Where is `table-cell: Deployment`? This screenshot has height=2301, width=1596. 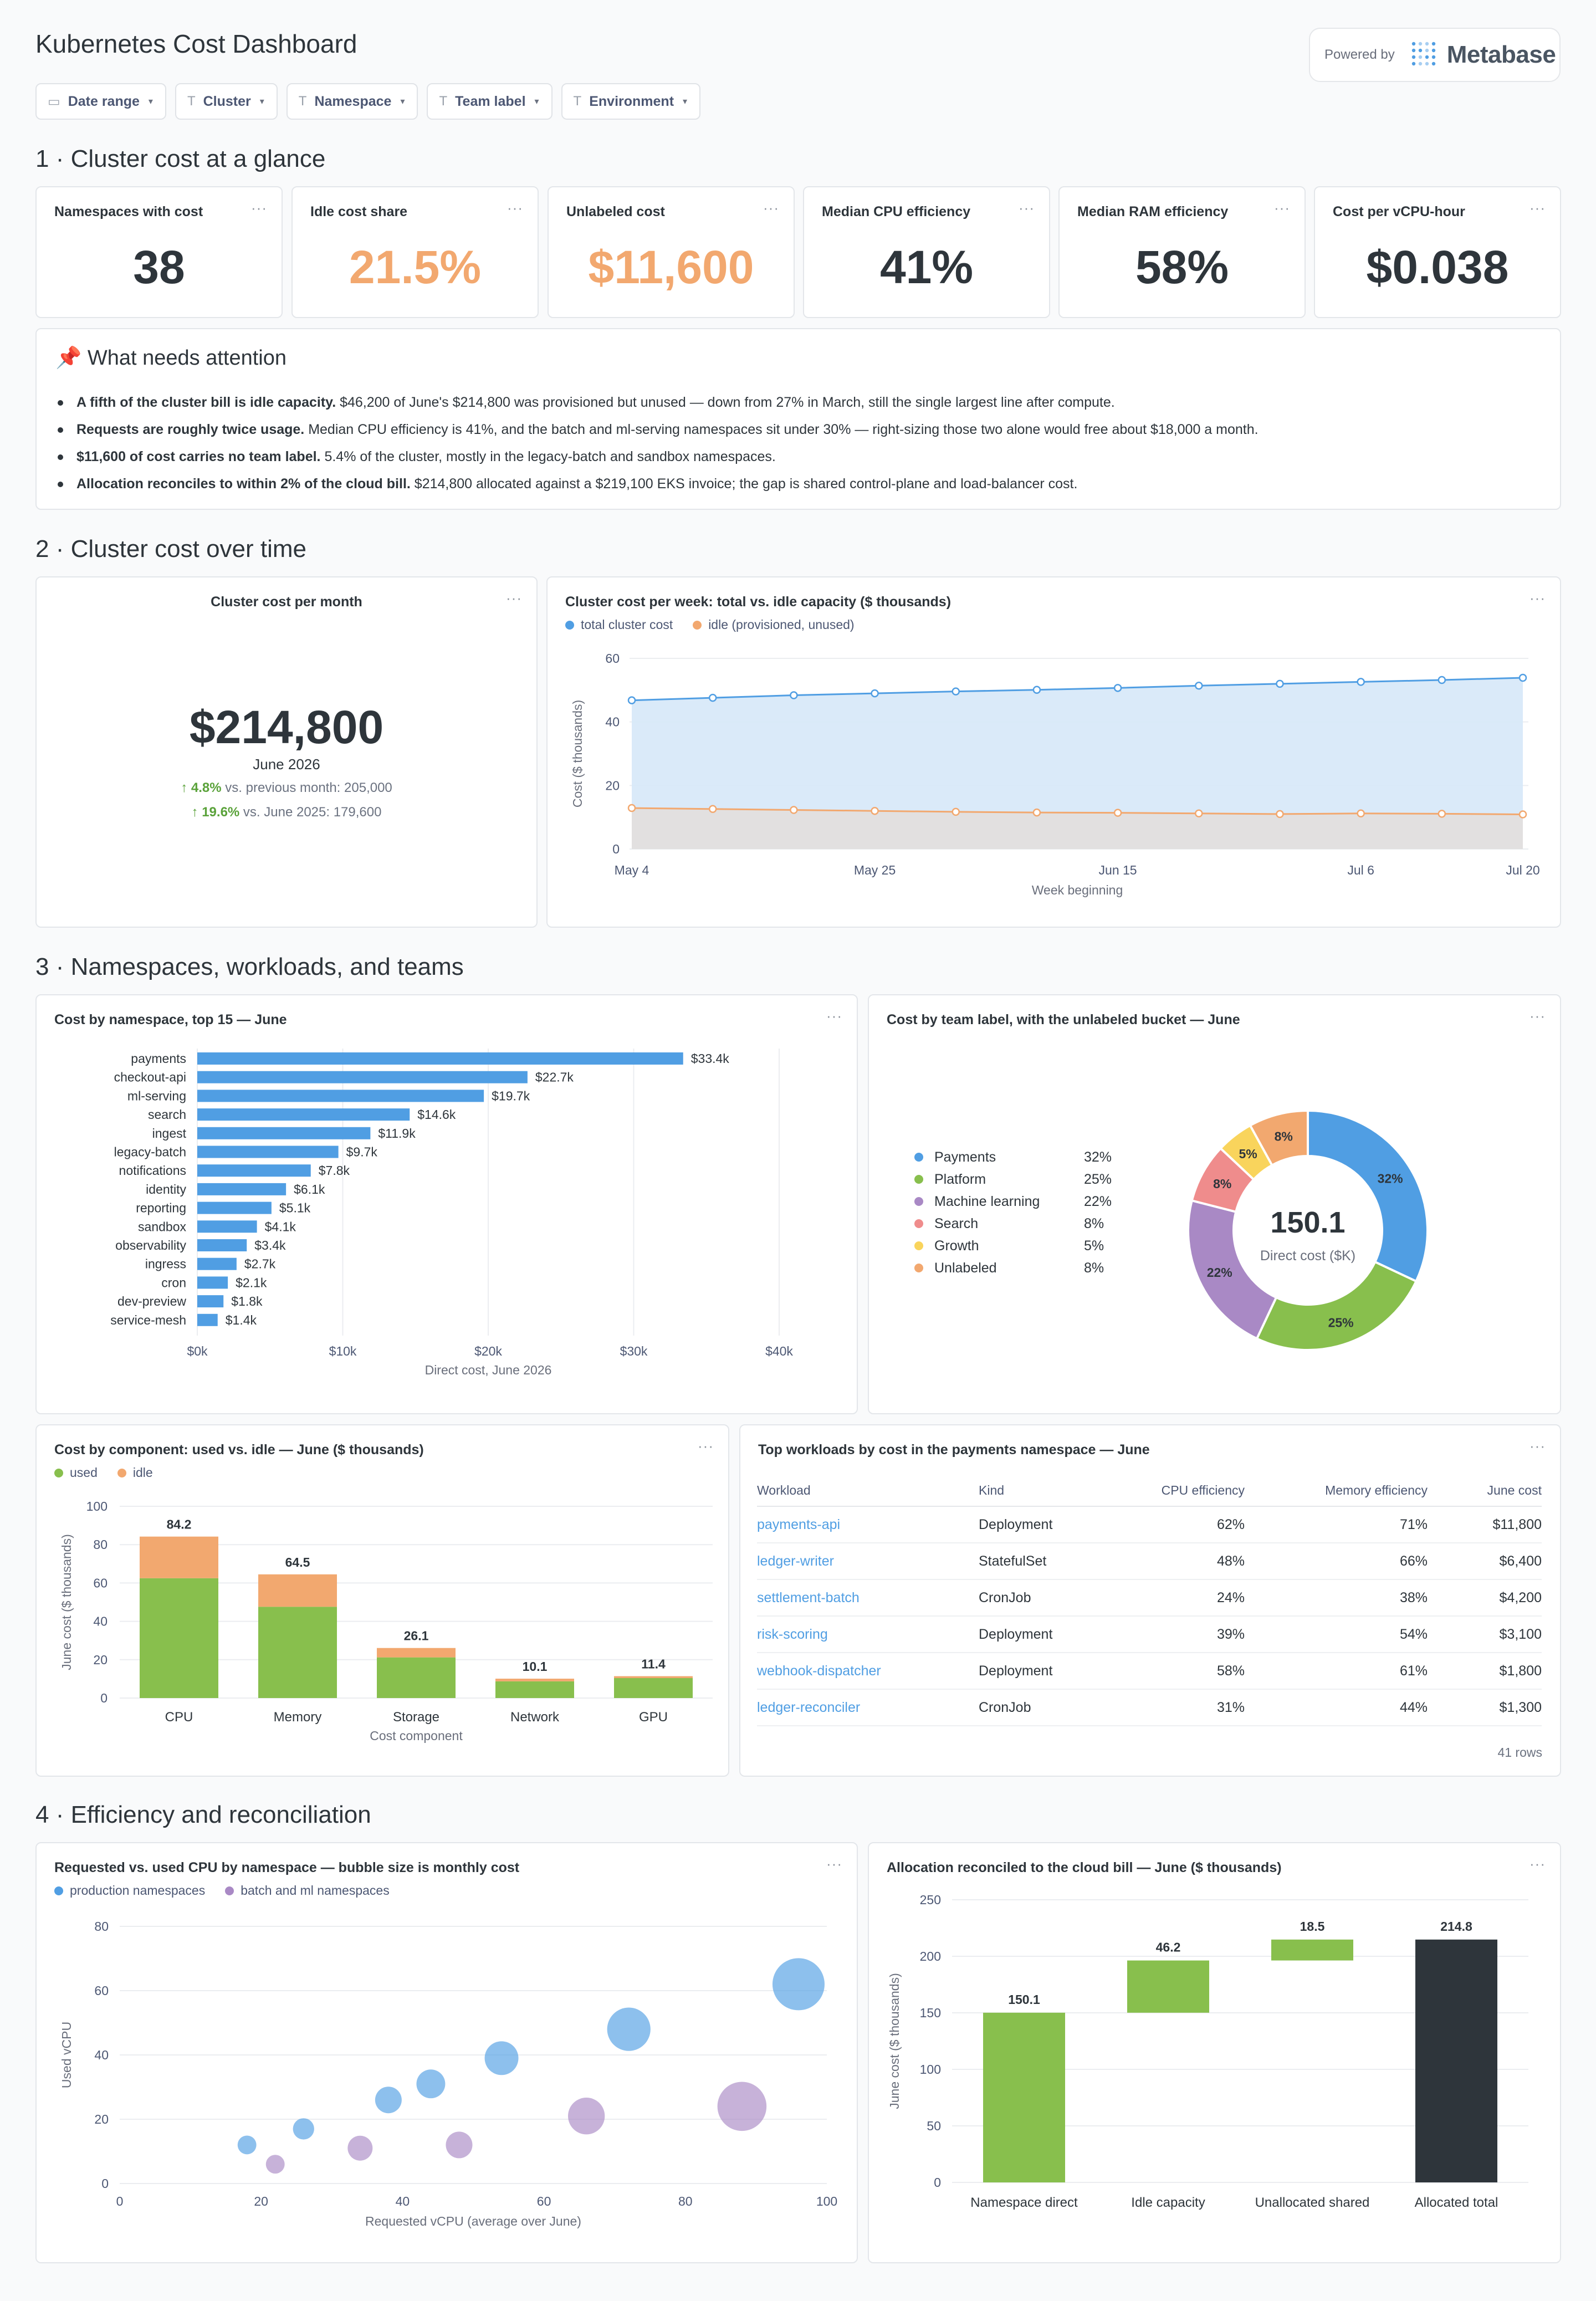
table-cell: Deployment is located at coordinates (1042, 1634).